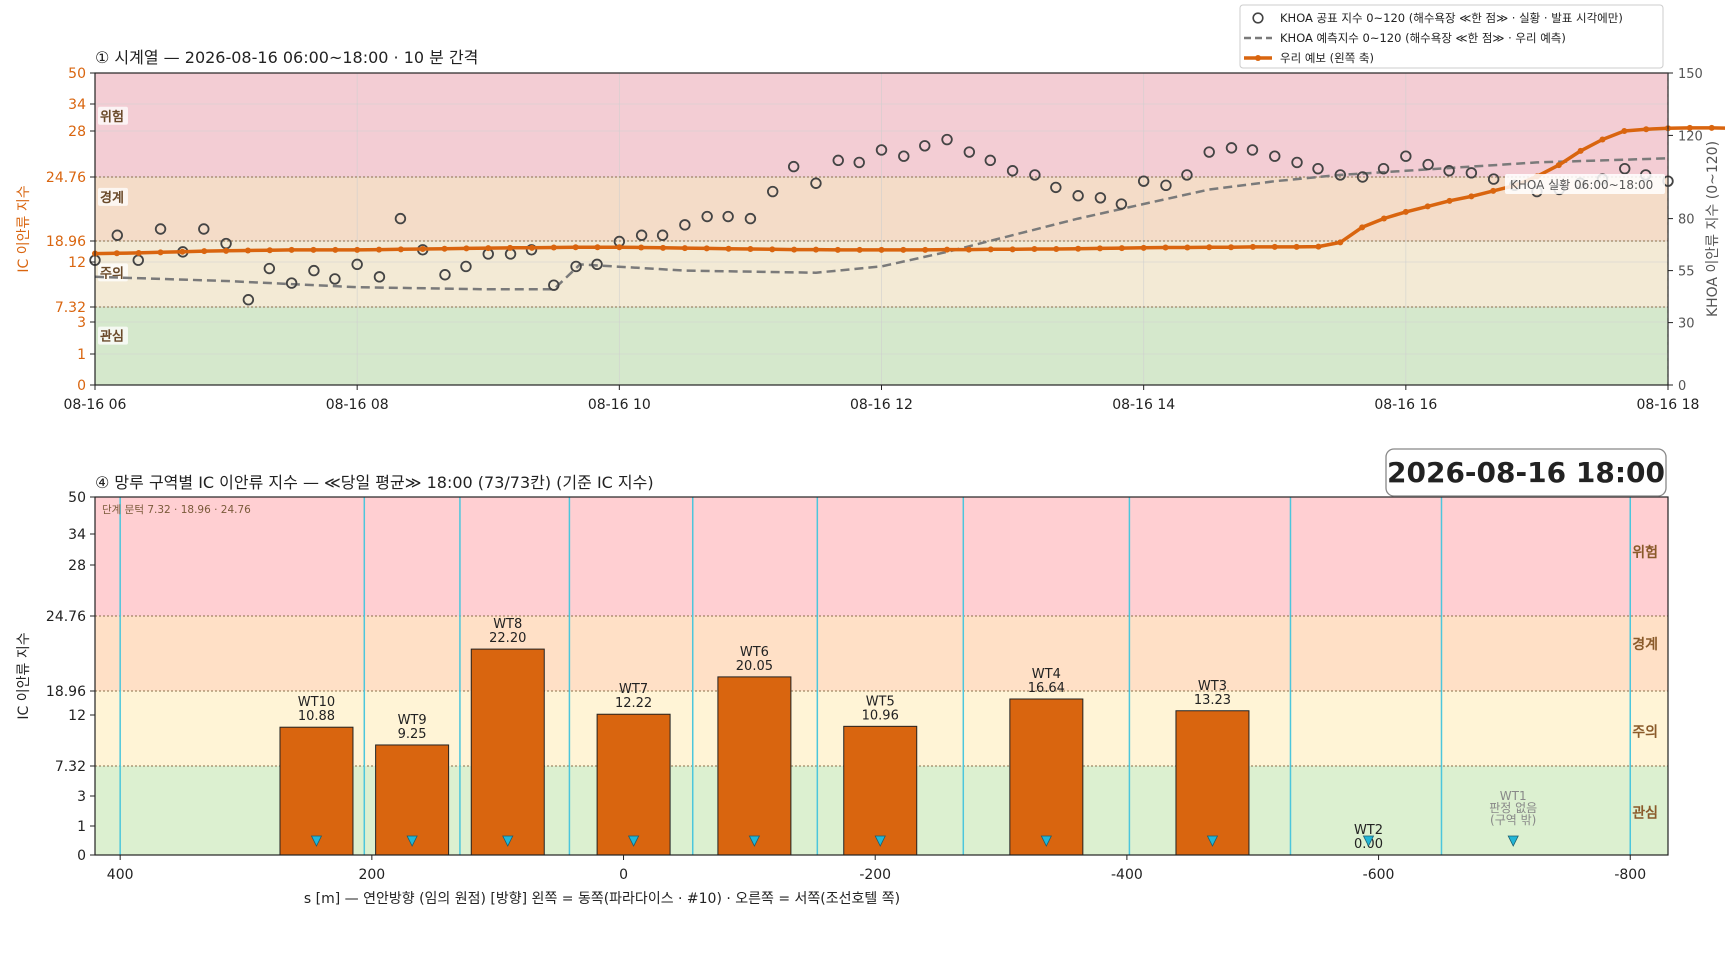 The height and width of the screenshot is (966, 1725). What do you see at coordinates (507, 638) in the screenshot?
I see `bar-value-label: 22.20` at bounding box center [507, 638].